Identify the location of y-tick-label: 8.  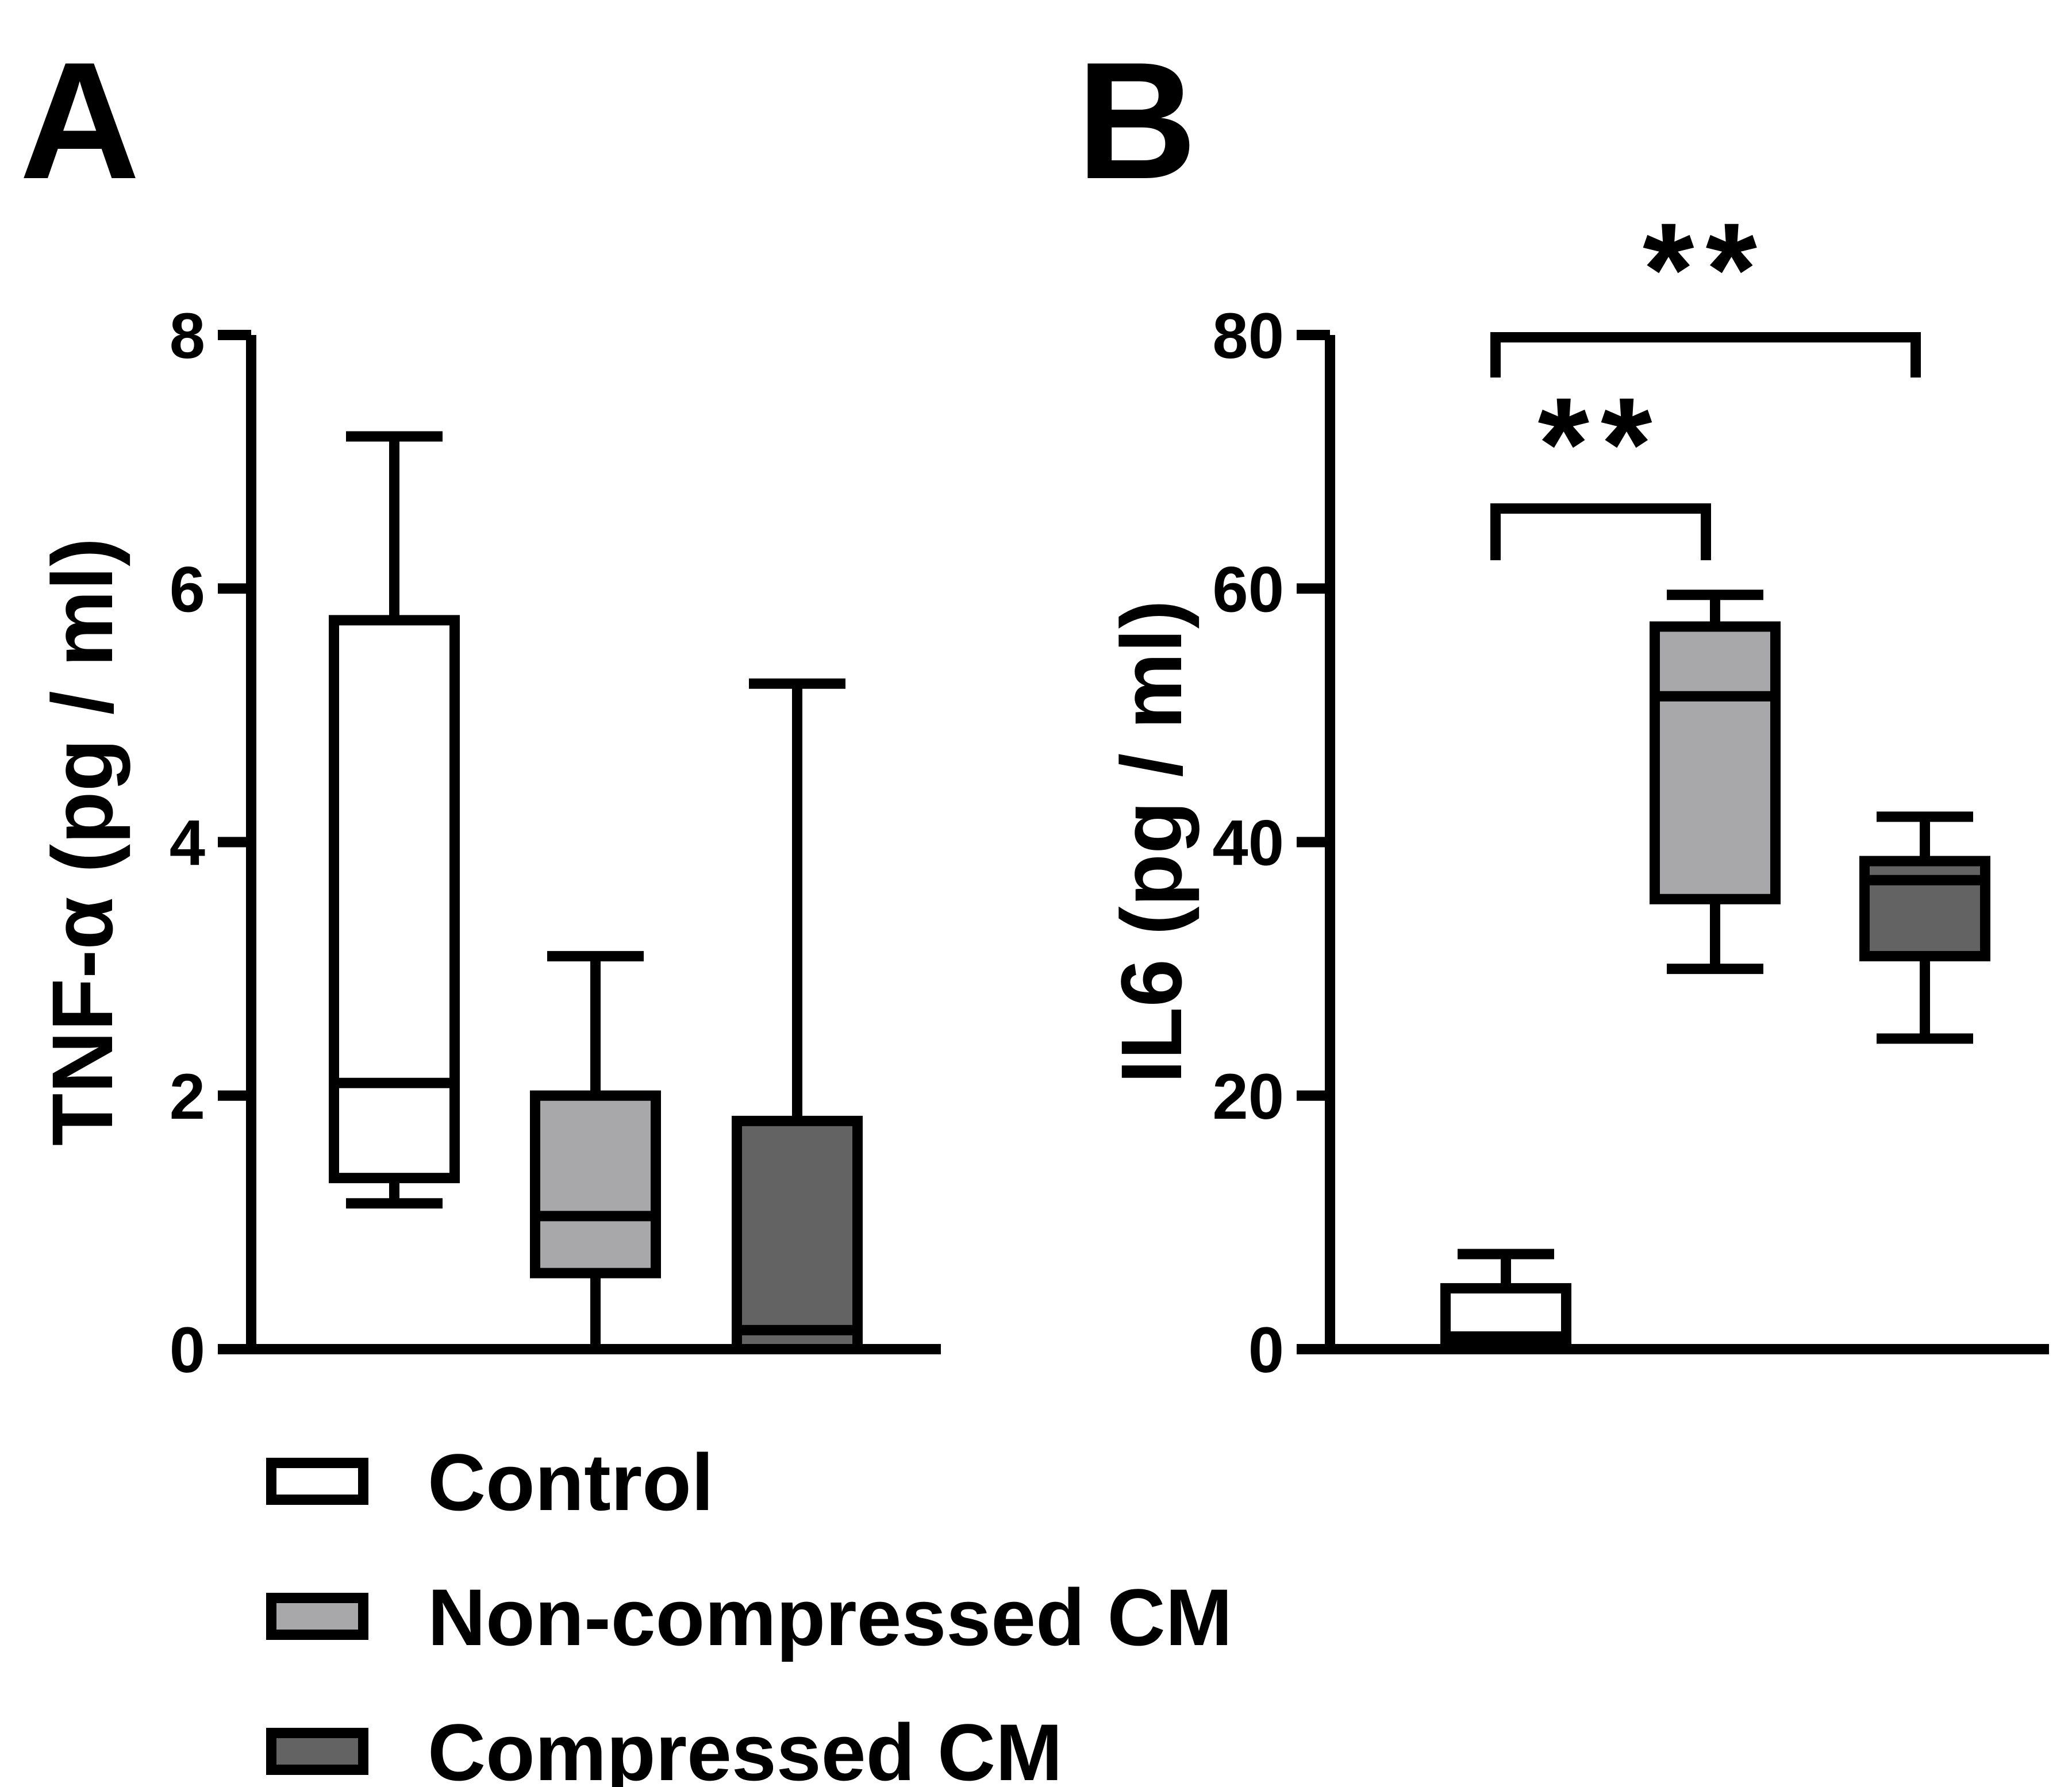
(187, 336).